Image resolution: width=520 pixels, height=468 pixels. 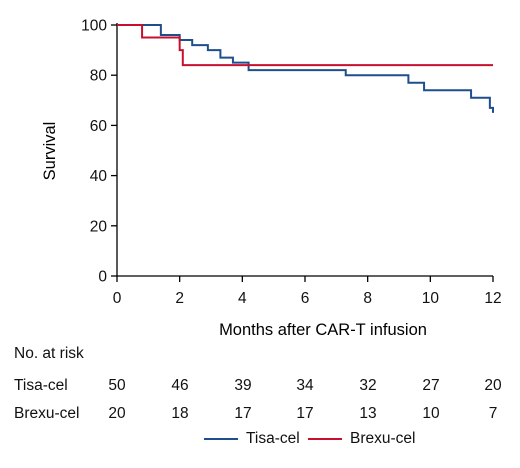 What do you see at coordinates (260, 416) in the screenshot?
I see `risk-row-brexu-cel: Brexu-cel 20 18 17 17 13 10 7` at bounding box center [260, 416].